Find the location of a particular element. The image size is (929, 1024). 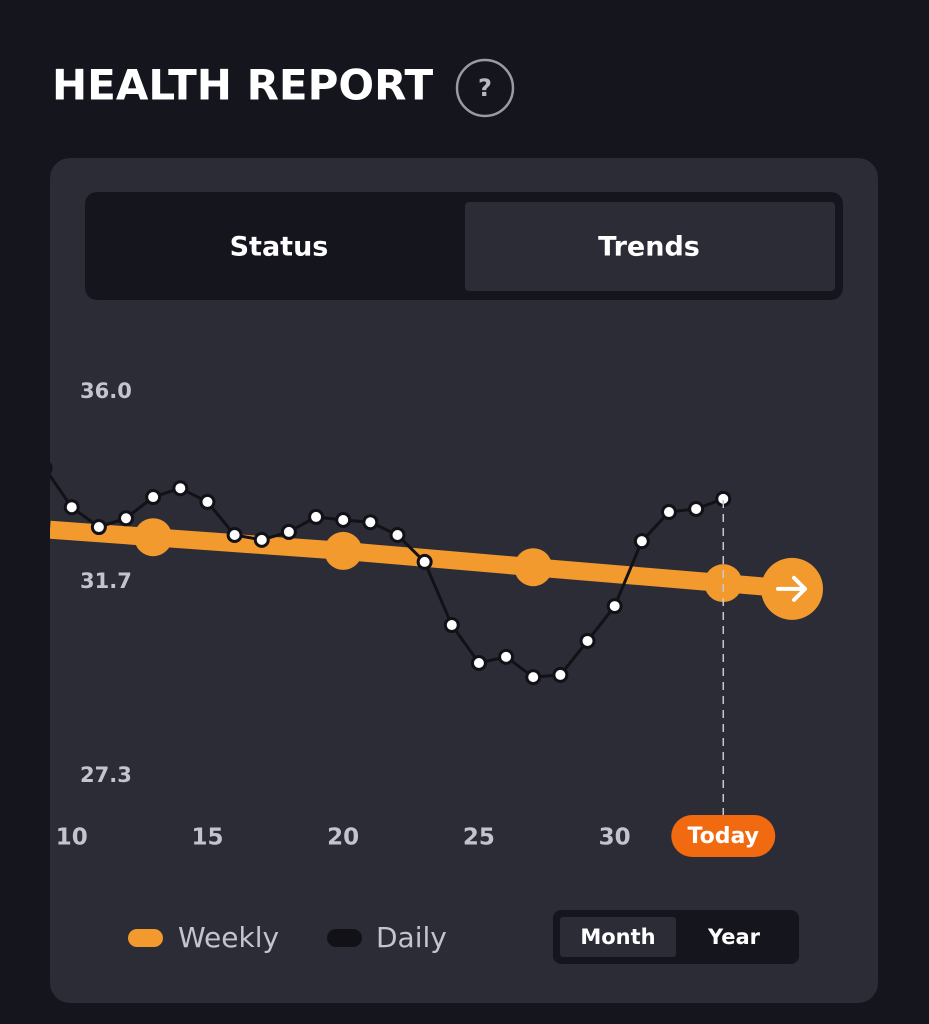

x-tick-label: 30 is located at coordinates (615, 838).